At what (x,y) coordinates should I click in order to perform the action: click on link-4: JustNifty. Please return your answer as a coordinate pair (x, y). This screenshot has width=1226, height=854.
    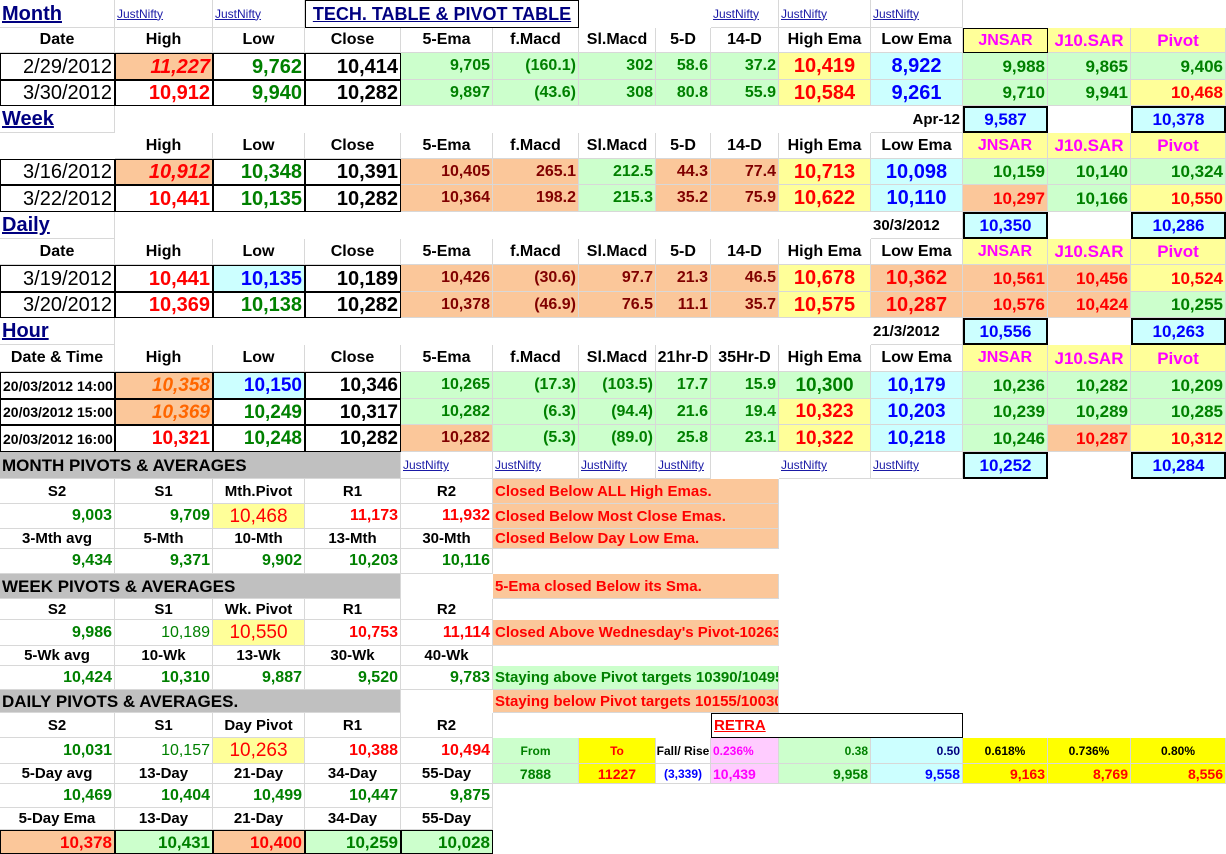
    Looking at the image, I should click on (825, 14).